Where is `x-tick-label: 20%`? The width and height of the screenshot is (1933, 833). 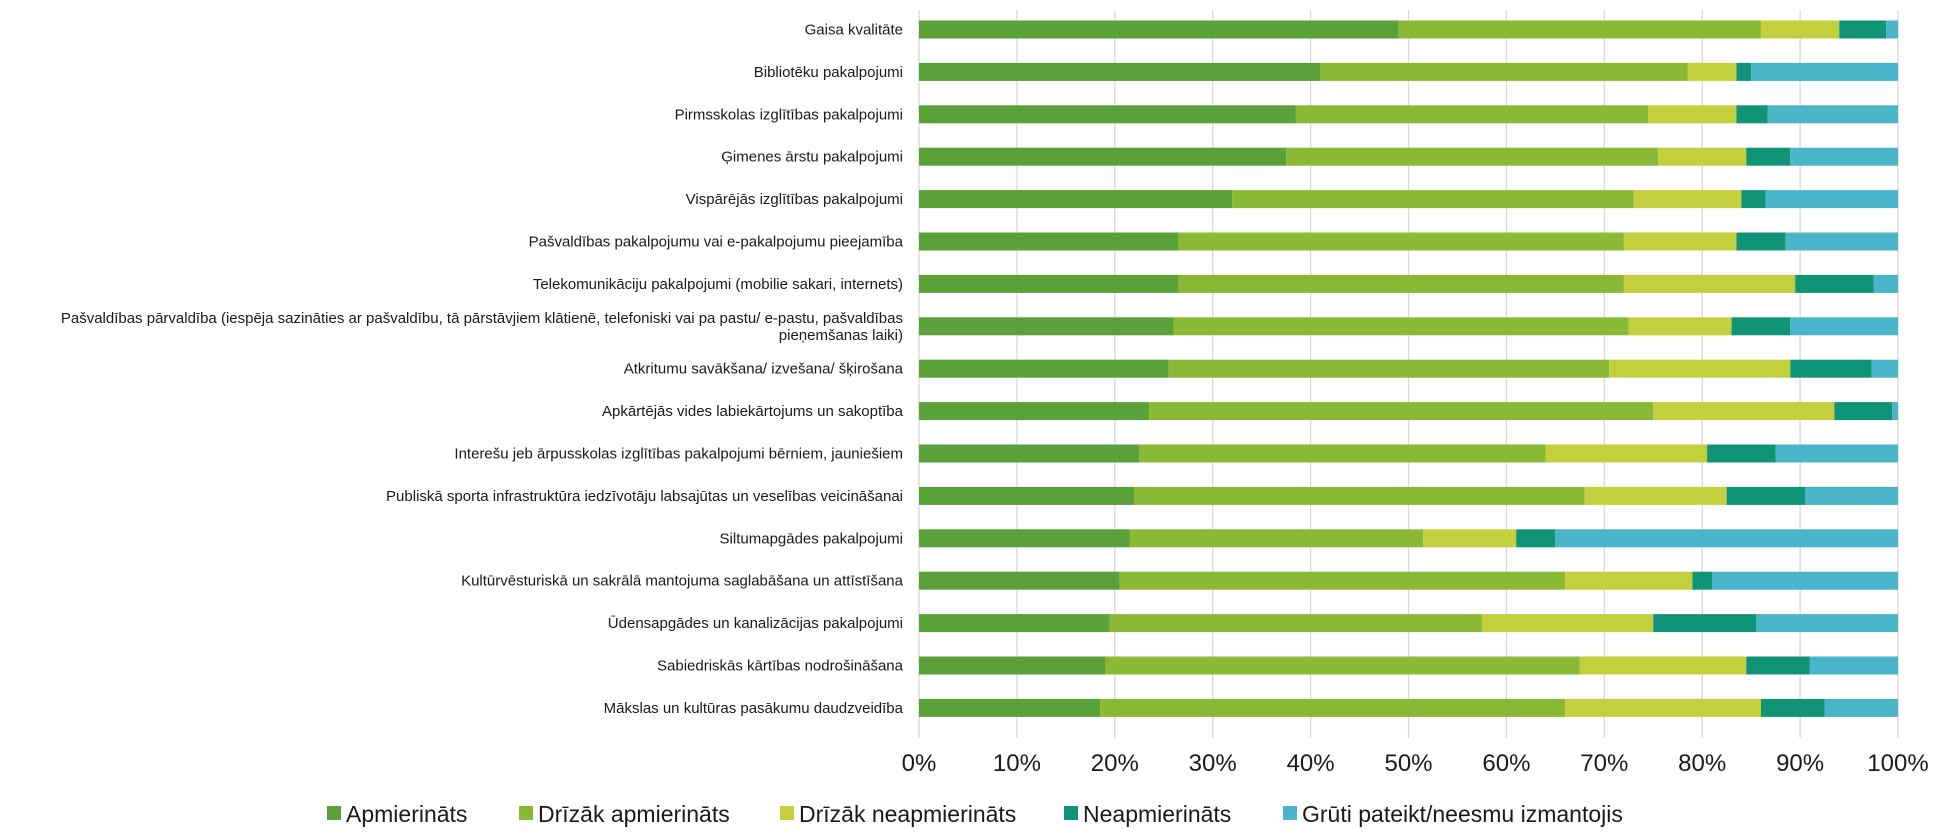 x-tick-label: 20% is located at coordinates (1115, 763).